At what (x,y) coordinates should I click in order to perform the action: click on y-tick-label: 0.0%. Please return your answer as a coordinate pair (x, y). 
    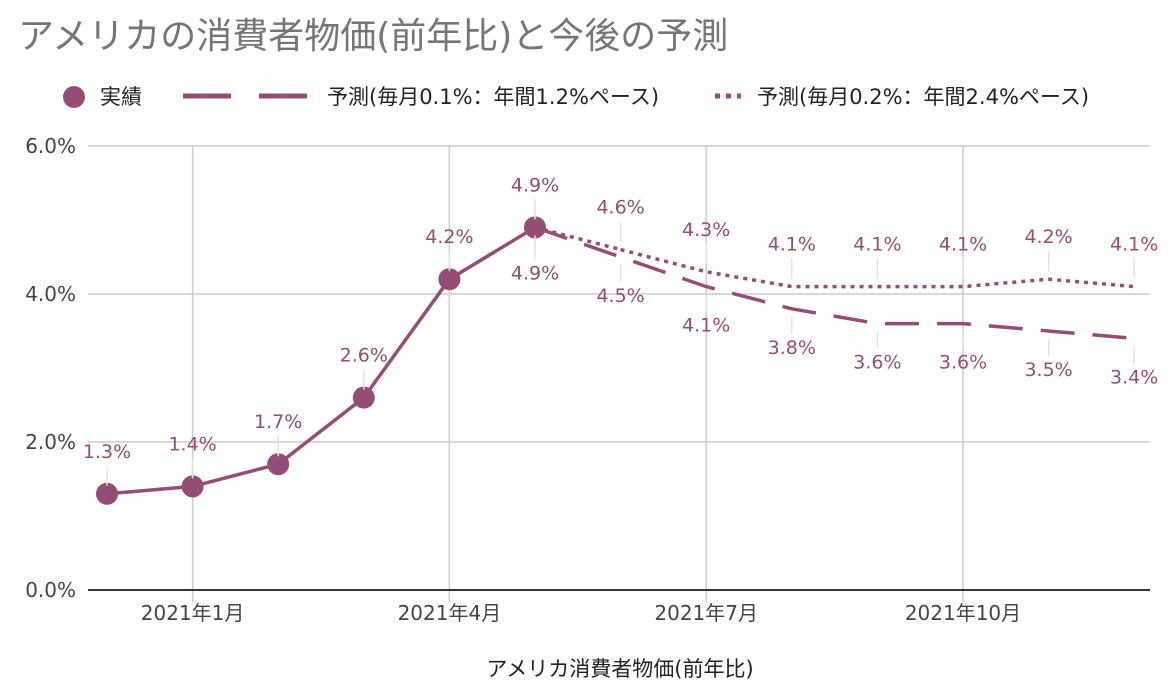
    Looking at the image, I should click on (50, 590).